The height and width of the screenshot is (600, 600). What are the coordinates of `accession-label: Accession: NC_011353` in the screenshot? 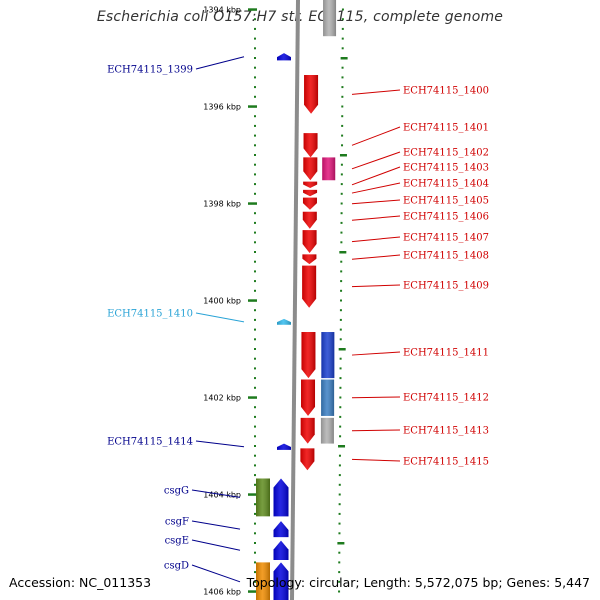 It's located at (80, 582).